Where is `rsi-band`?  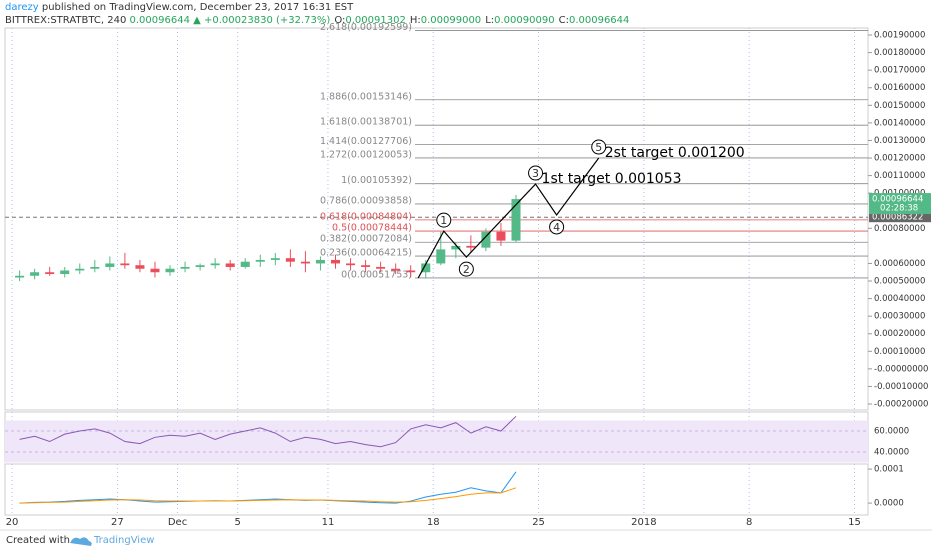
rsi-band is located at coordinates (436, 441).